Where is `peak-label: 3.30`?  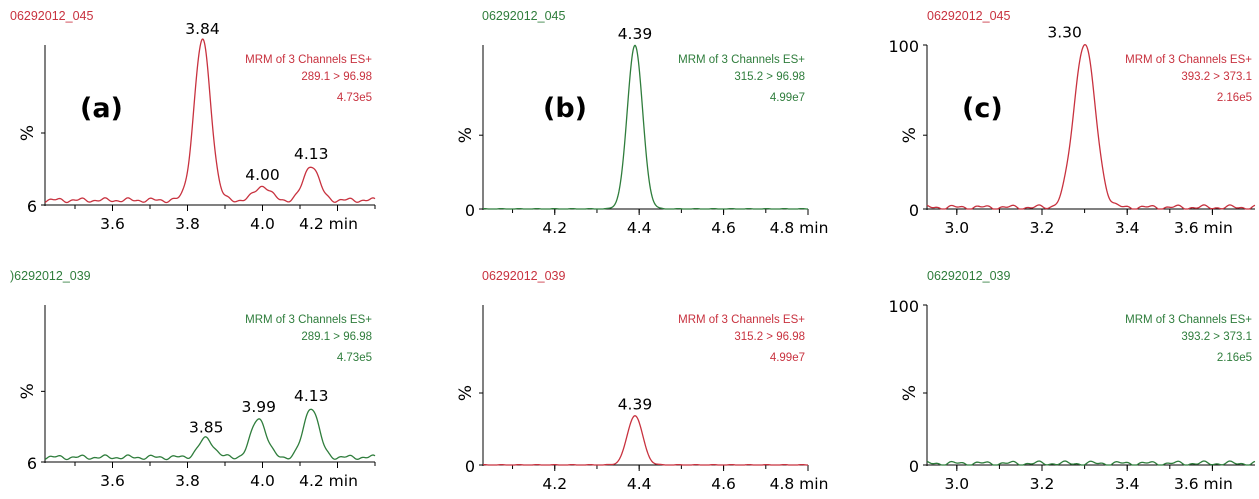 peak-label: 3.30 is located at coordinates (1064, 32).